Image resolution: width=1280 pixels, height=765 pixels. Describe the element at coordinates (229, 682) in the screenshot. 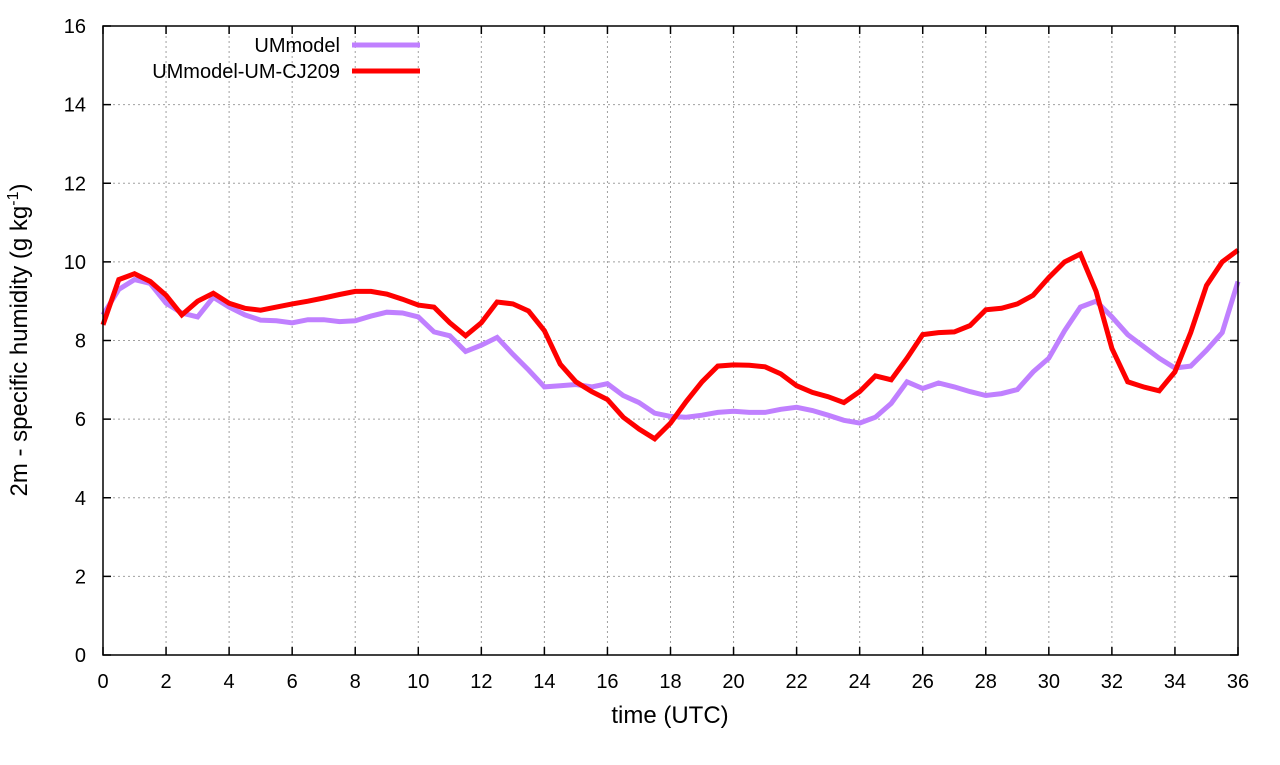

I see `x-tick-label: 4` at that location.